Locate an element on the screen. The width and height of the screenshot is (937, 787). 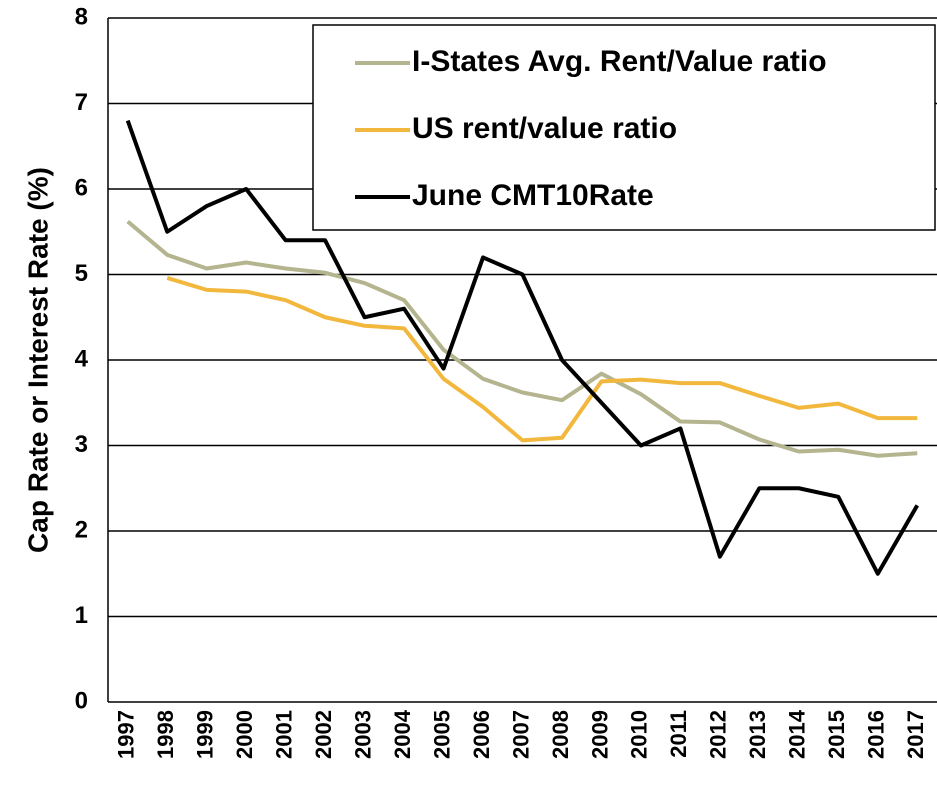
y-tick-label: 8 is located at coordinates (81, 16).